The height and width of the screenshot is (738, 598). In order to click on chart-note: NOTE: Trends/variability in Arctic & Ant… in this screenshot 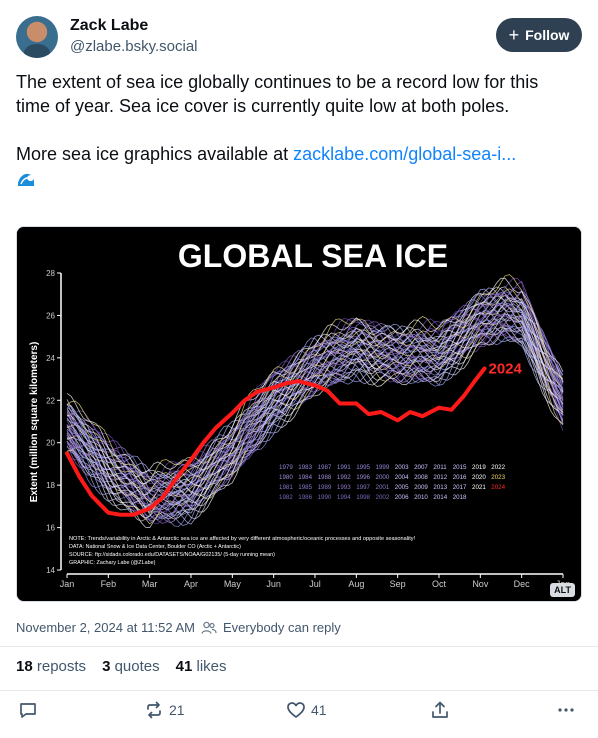, I will do `click(242, 539)`.